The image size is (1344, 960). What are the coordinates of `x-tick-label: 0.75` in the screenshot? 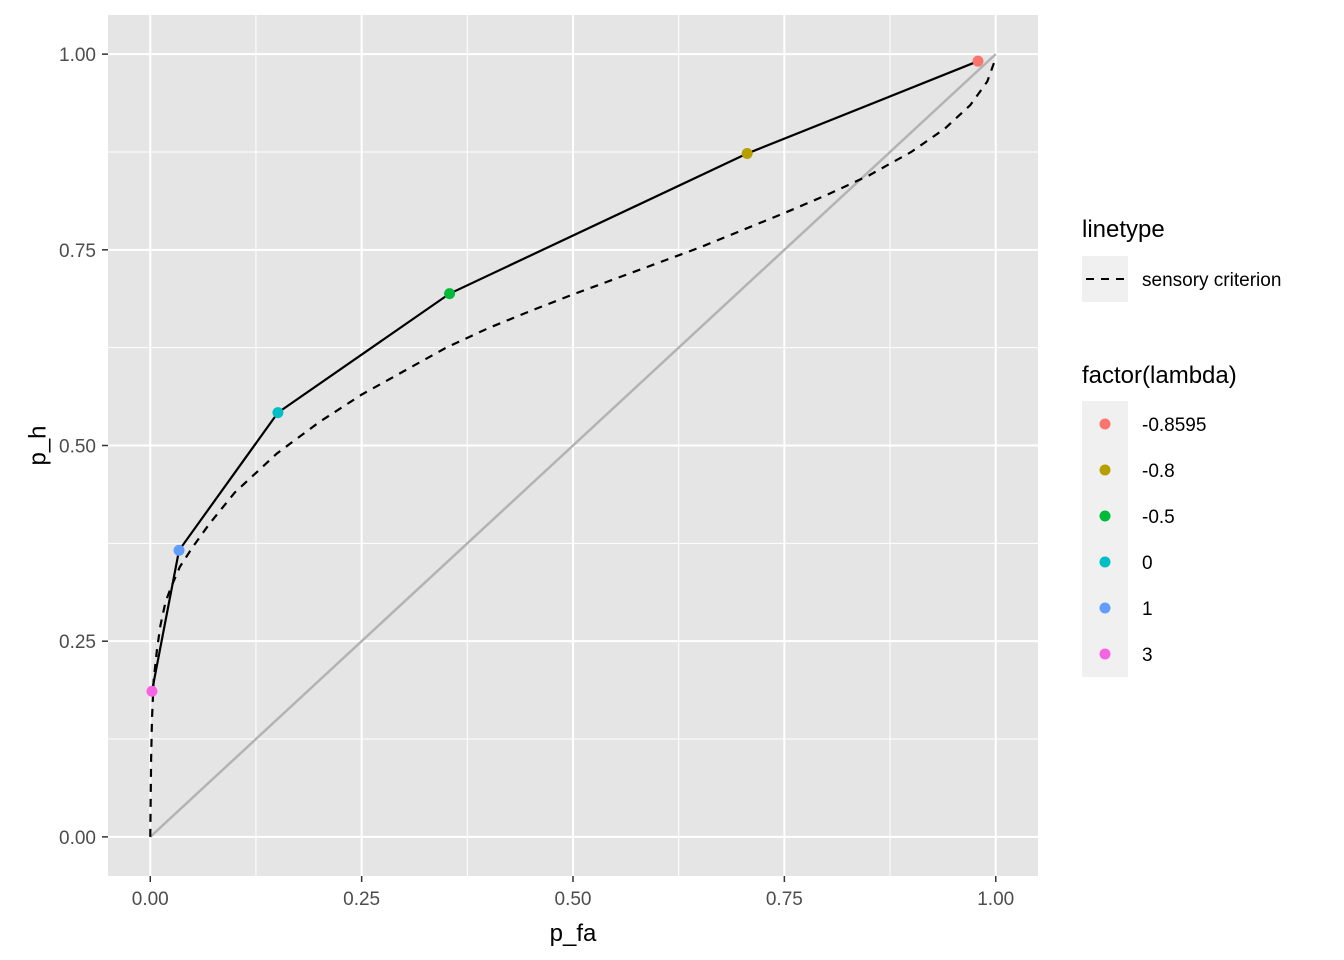 It's located at (784, 899).